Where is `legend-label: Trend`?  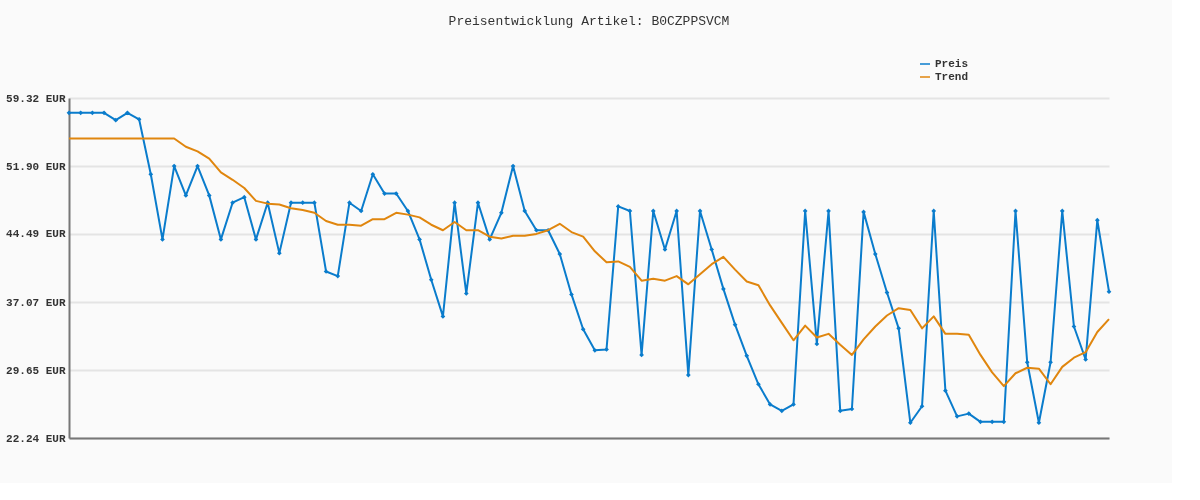
legend-label: Trend is located at coordinates (952, 77).